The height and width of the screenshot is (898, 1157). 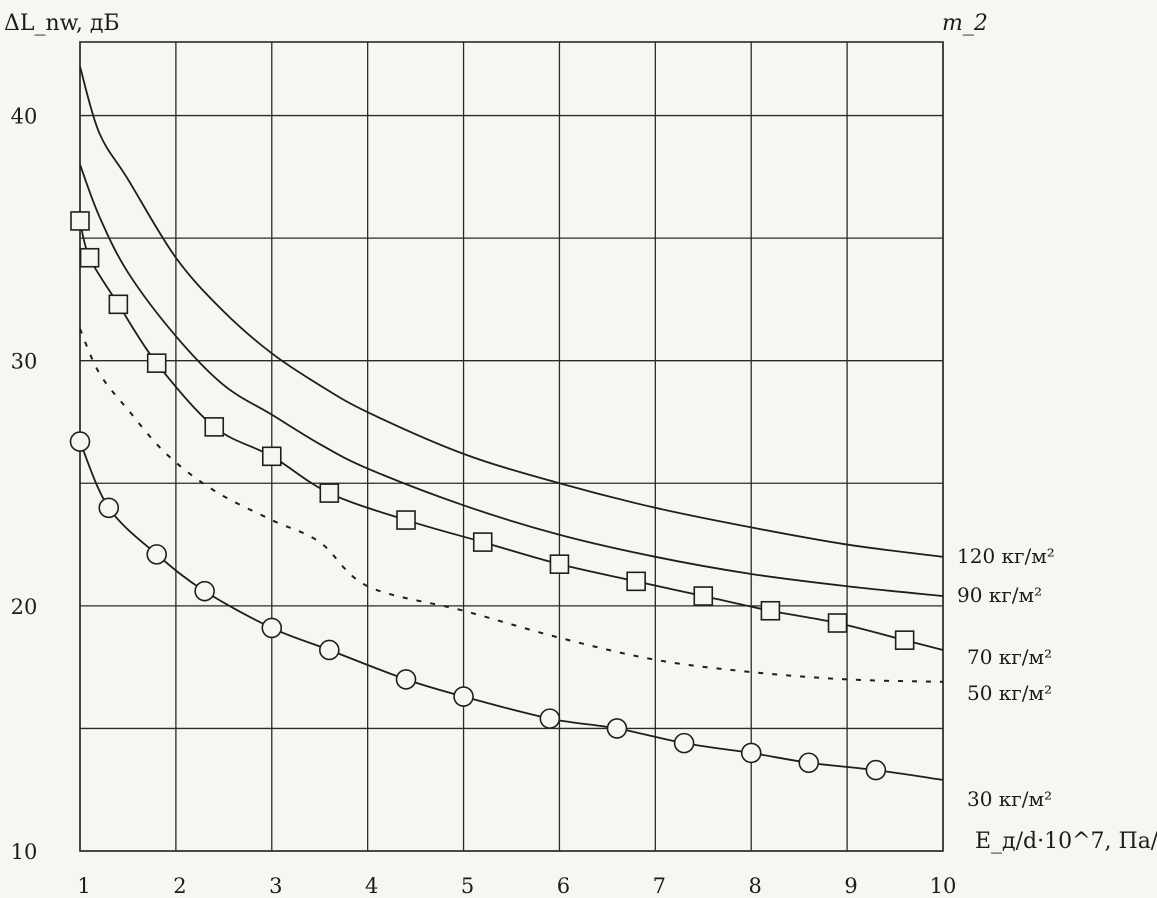 I want to click on x-tick-label: 2, so click(x=179, y=886).